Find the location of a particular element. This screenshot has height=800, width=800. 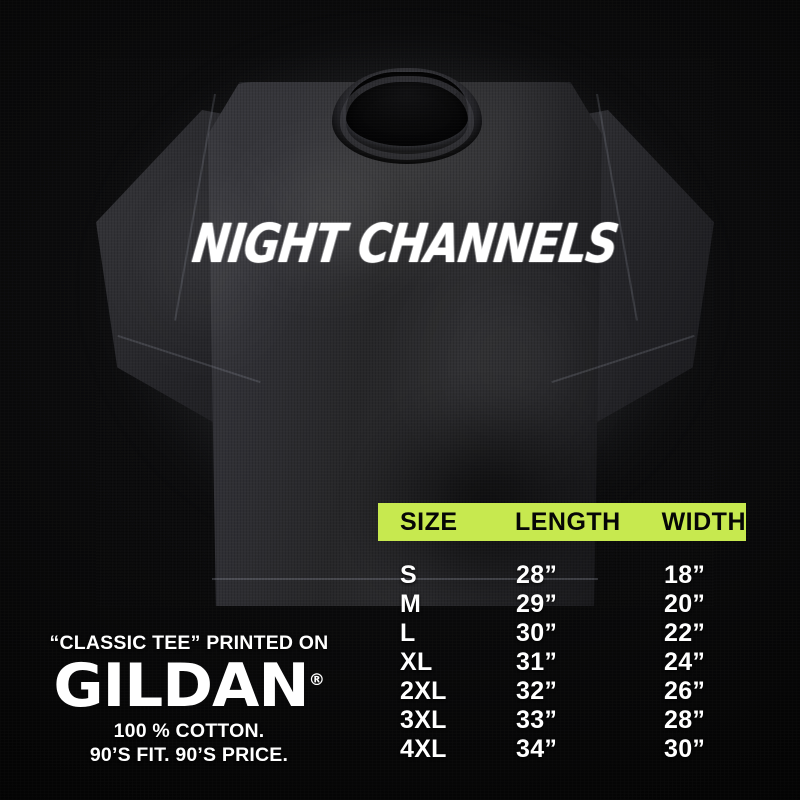

cell-width: 28” is located at coordinates (685, 720).